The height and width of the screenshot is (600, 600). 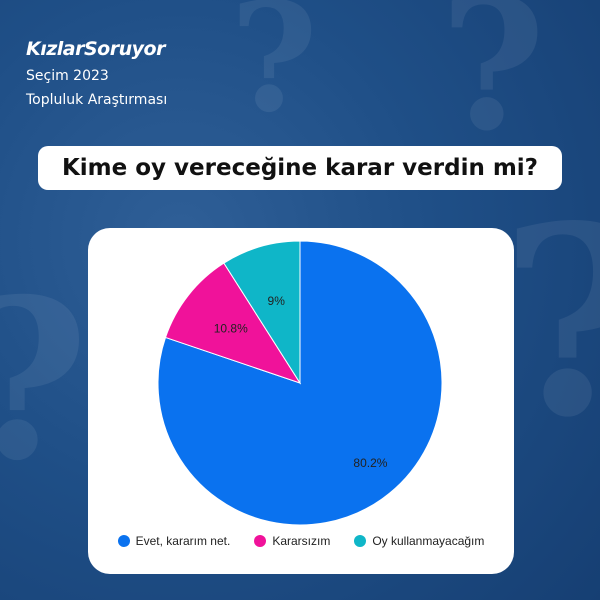 What do you see at coordinates (67, 76) in the screenshot?
I see `subtitle: Seçim 2023` at bounding box center [67, 76].